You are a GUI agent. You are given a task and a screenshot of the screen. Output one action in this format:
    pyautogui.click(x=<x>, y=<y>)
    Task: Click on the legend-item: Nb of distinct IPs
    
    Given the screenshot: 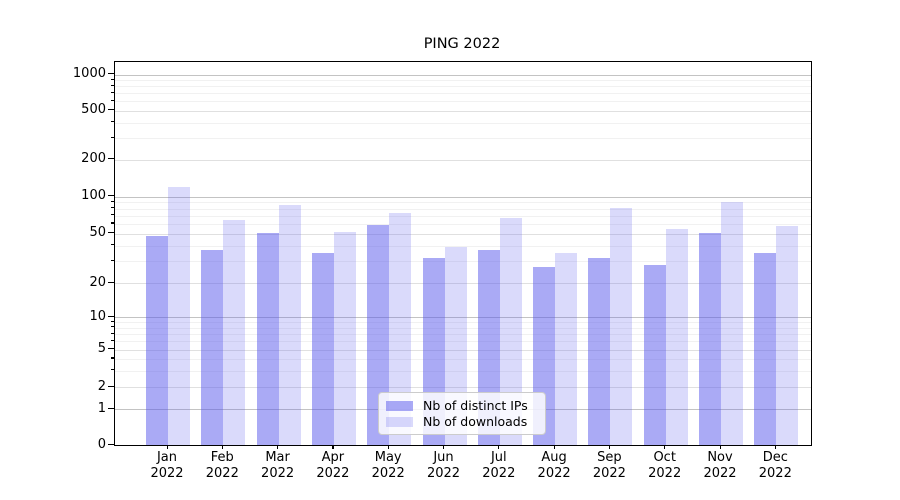 What is the action you would take?
    pyautogui.click(x=461, y=406)
    